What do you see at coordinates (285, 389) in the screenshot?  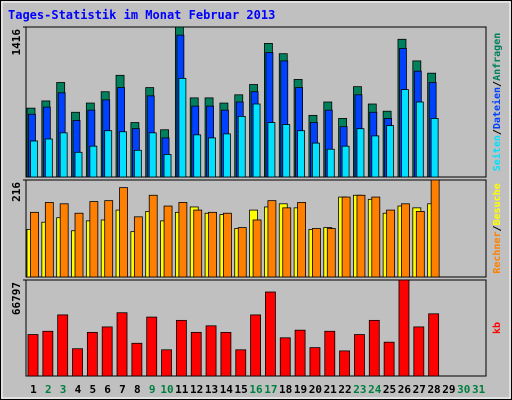 I see `x-tick-label: 18` at bounding box center [285, 389].